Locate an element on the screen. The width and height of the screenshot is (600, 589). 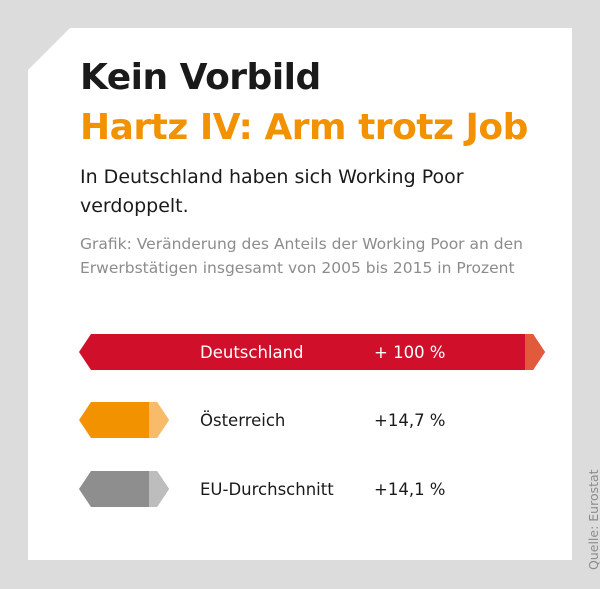
category-label: Österreich is located at coordinates (242, 420).